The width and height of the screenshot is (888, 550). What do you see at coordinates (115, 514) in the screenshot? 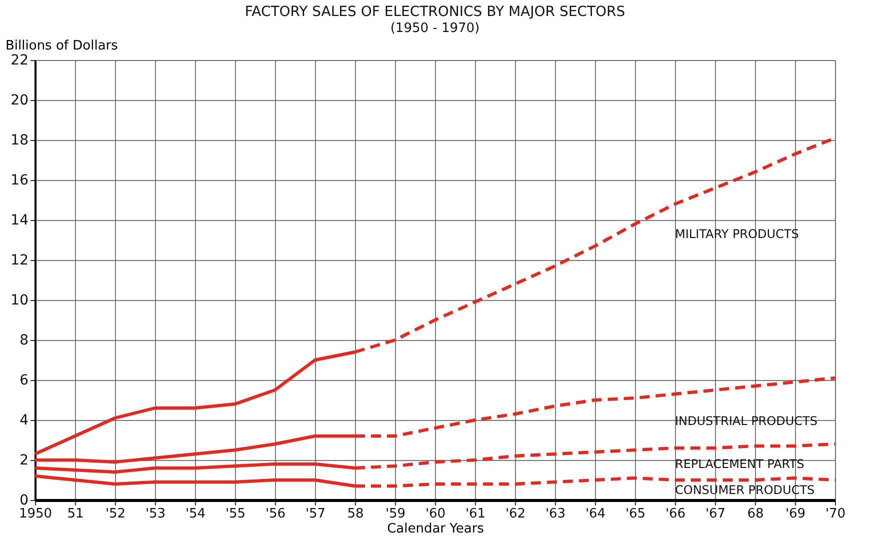
I see `x-tick-label: '52` at bounding box center [115, 514].